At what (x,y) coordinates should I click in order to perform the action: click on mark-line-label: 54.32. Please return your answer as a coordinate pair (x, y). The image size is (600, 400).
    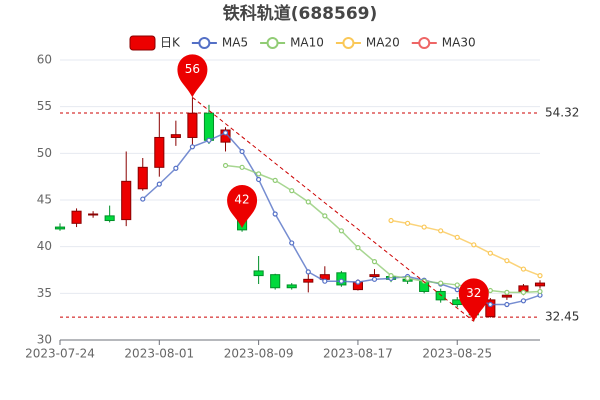
    Looking at the image, I should click on (562, 113).